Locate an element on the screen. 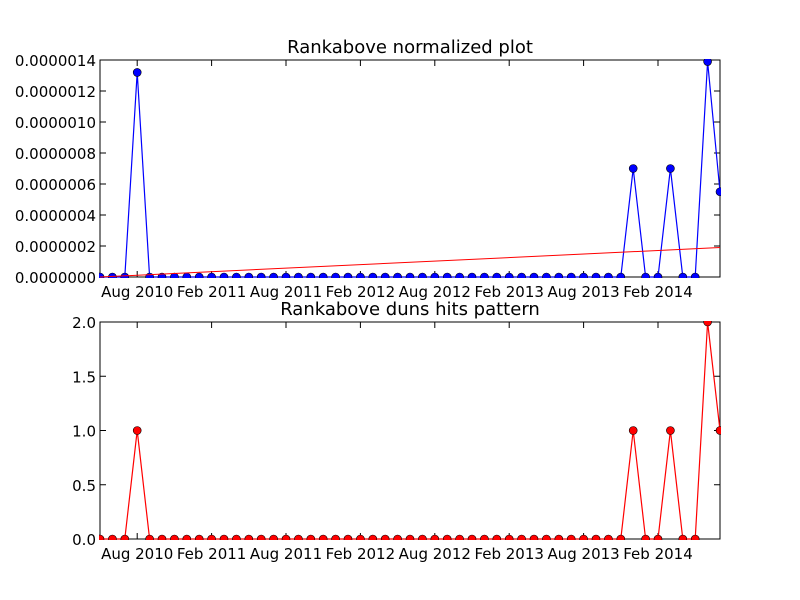  y-tick-label: 0.0000014 is located at coordinates (55, 61).